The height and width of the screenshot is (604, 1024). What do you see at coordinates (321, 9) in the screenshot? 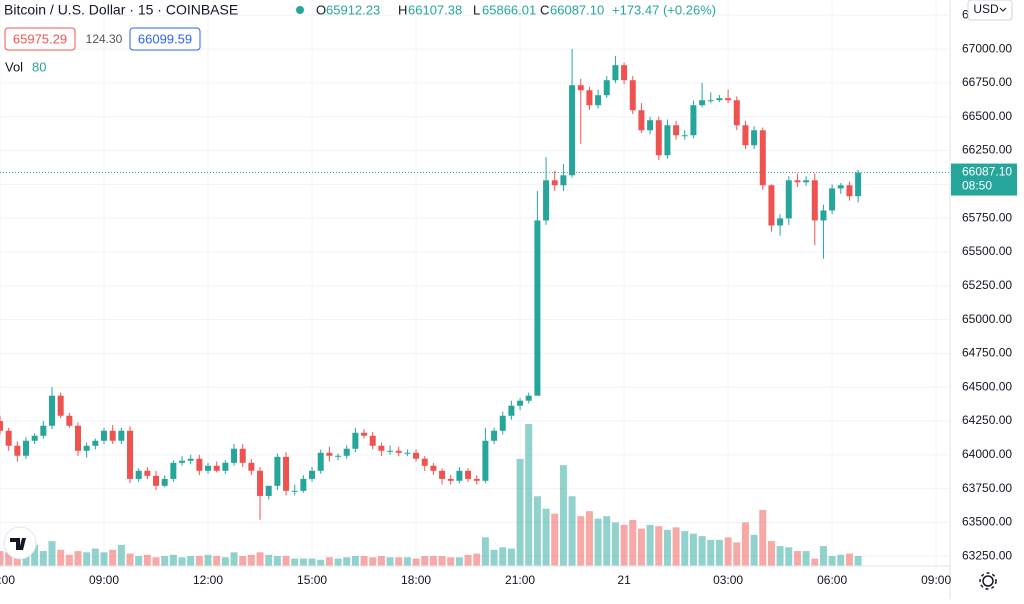
I see `o-label: O` at bounding box center [321, 9].